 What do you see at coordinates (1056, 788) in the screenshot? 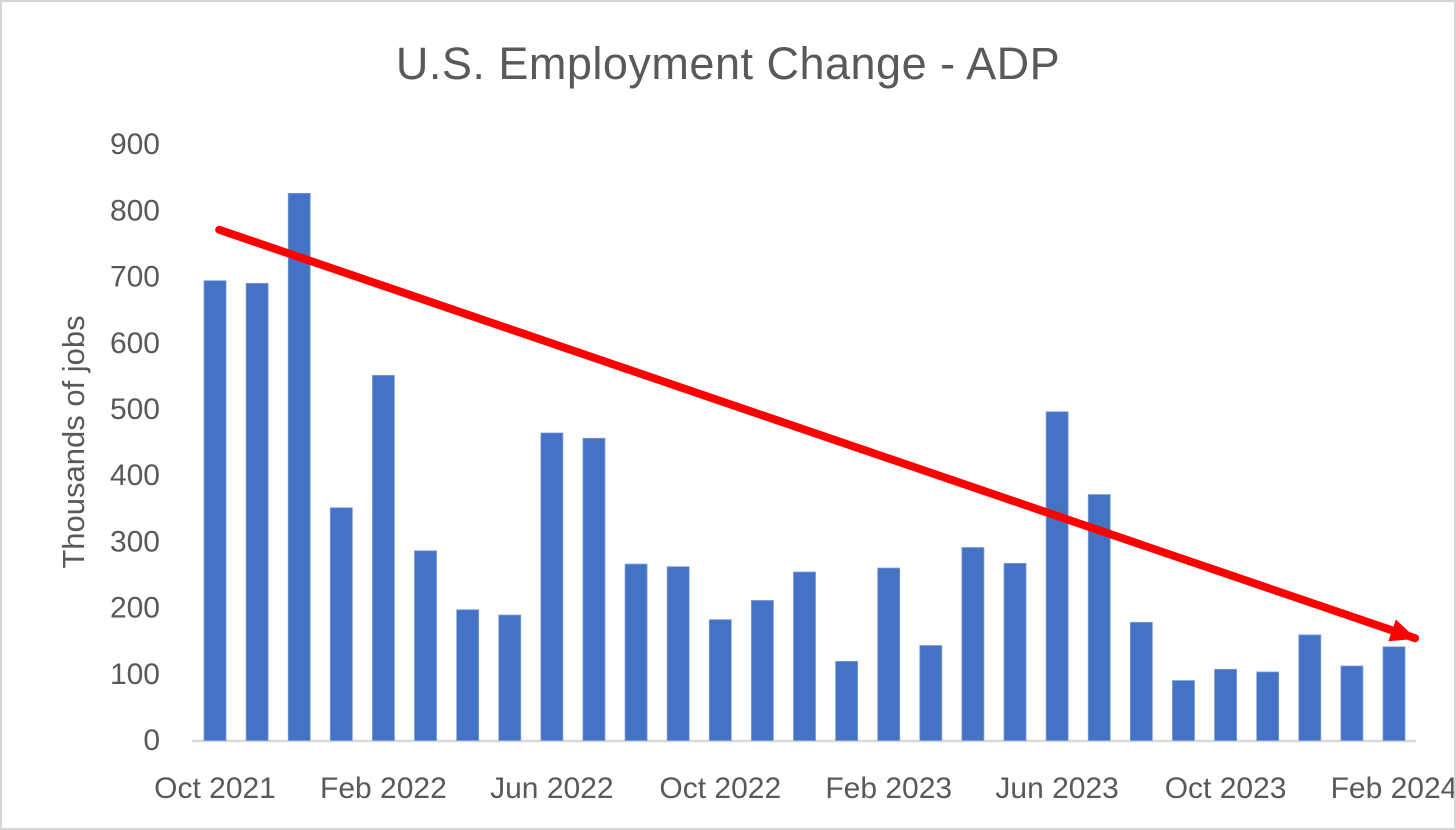
I see `x-tick-label-jun-2023: Jun 2023` at bounding box center [1056, 788].